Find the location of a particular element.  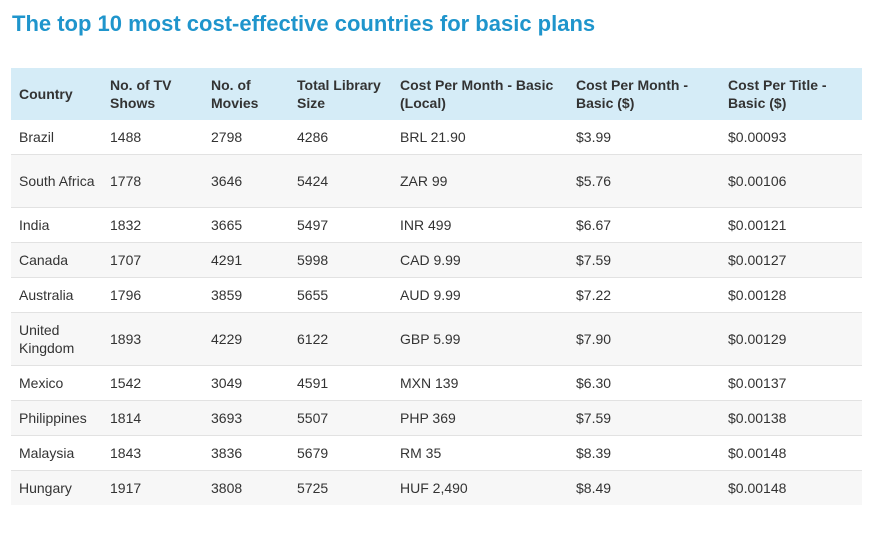

cell-tv-shows: 1893 is located at coordinates (152, 339).